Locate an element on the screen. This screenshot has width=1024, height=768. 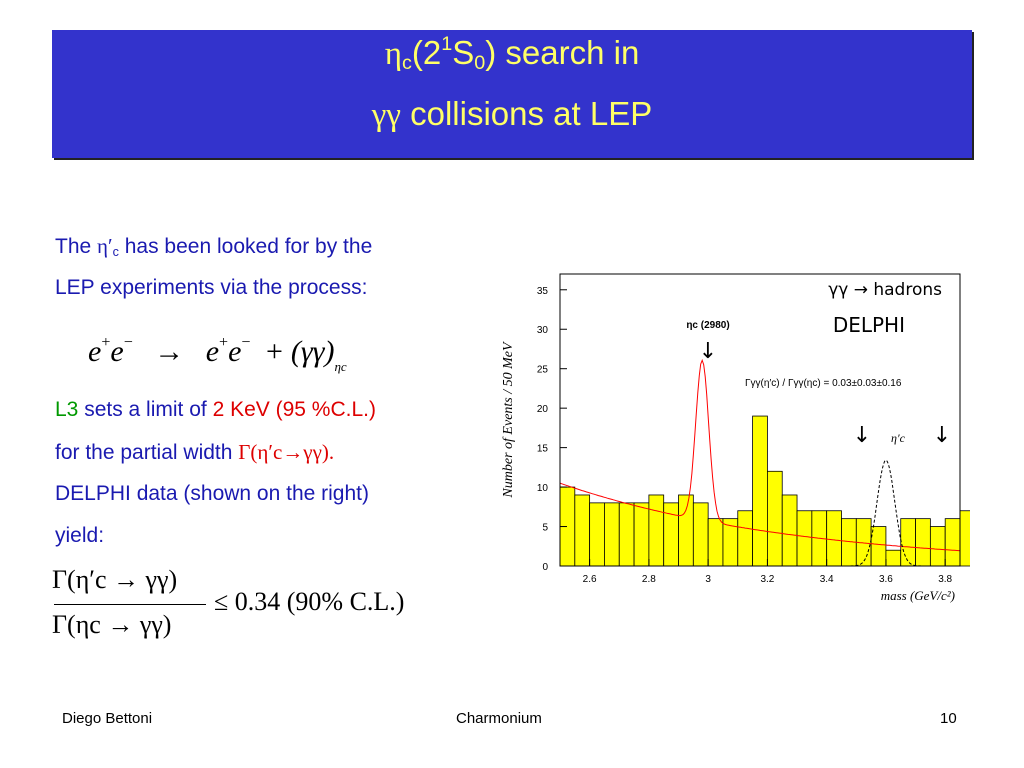
x-tick-label: 2.6 is located at coordinates (590, 579).